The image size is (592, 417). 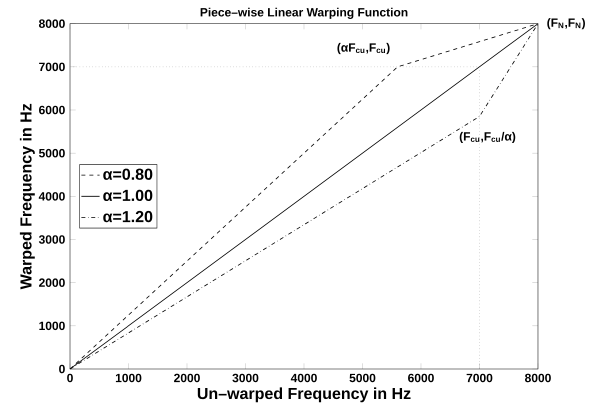 I want to click on y-tick-label: 3000, so click(x=51, y=239).